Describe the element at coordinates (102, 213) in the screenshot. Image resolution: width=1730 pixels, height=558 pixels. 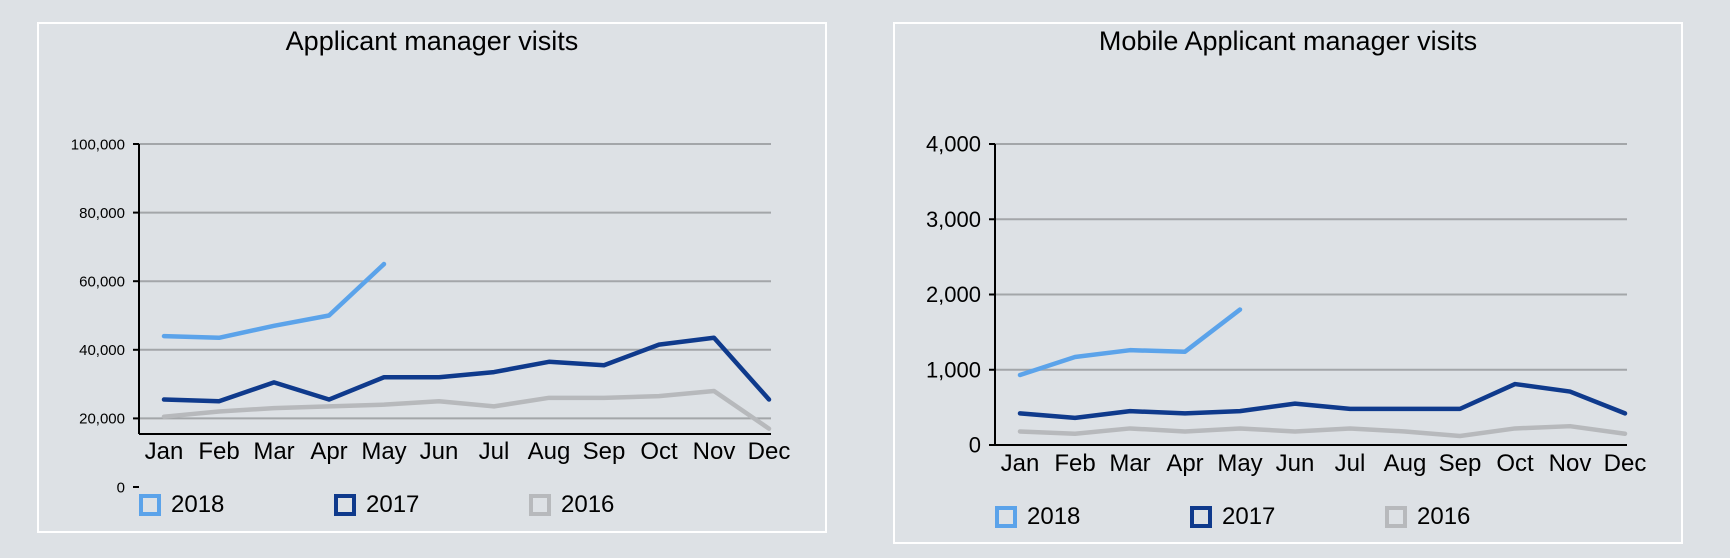
I see `y-tick-label: 80,000` at that location.